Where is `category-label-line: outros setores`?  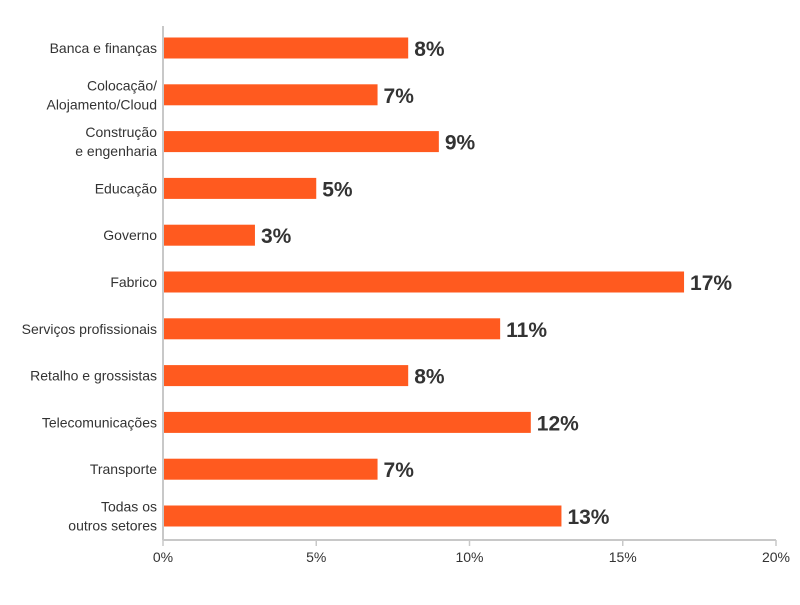
category-label-line: outros setores is located at coordinates (112, 526).